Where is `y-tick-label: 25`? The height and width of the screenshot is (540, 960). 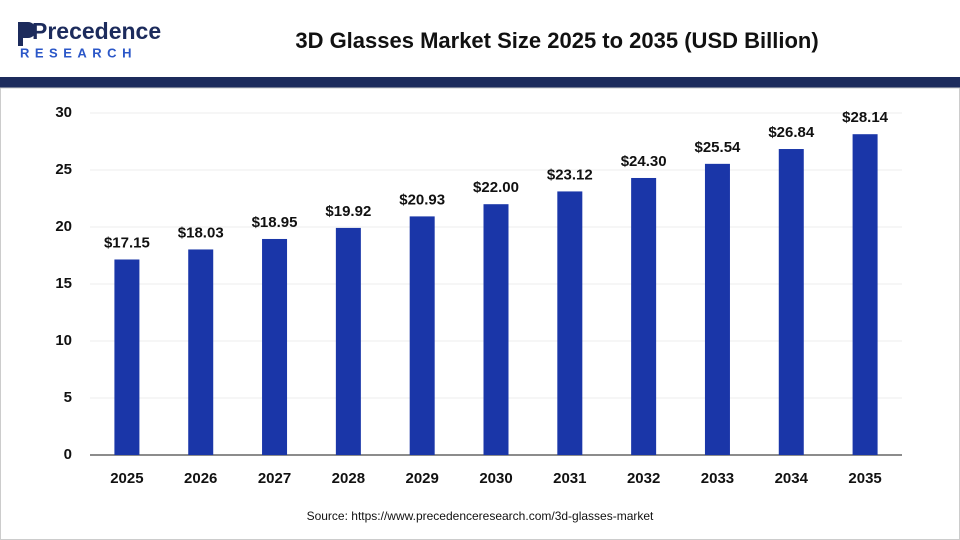
y-tick-label: 25 is located at coordinates (63, 169).